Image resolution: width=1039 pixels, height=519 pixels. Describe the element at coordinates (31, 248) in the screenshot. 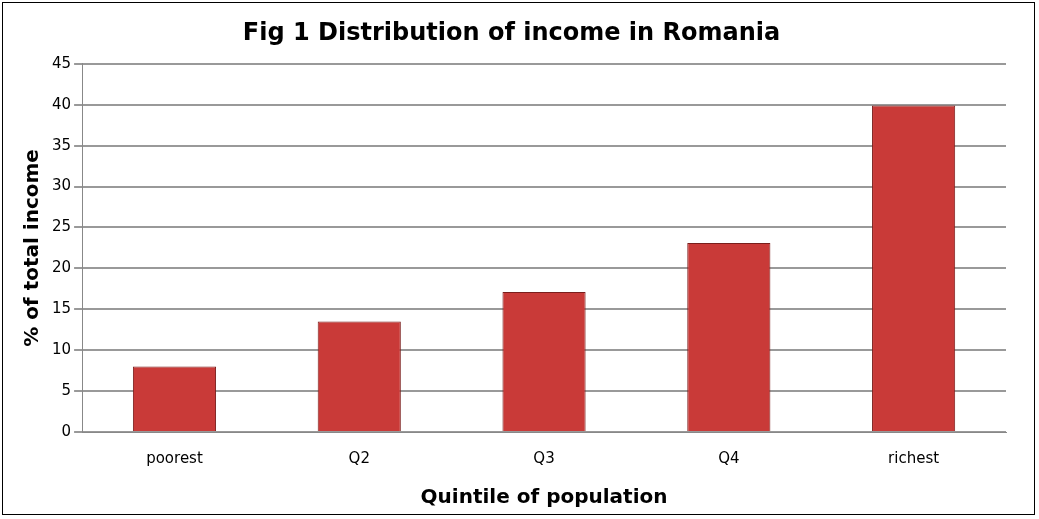

I see `y-axis-title: % of total income` at that location.